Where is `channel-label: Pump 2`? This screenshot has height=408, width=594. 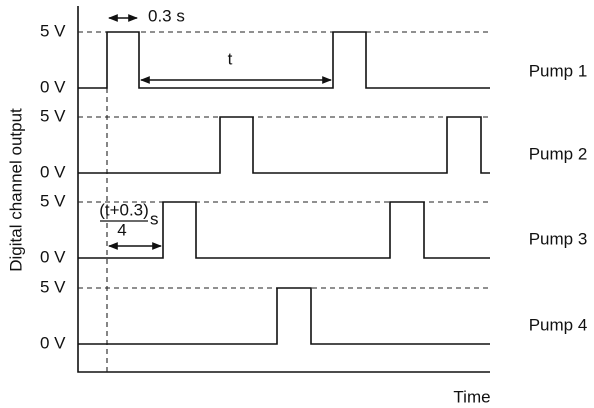 channel-label: Pump 2 is located at coordinates (558, 153).